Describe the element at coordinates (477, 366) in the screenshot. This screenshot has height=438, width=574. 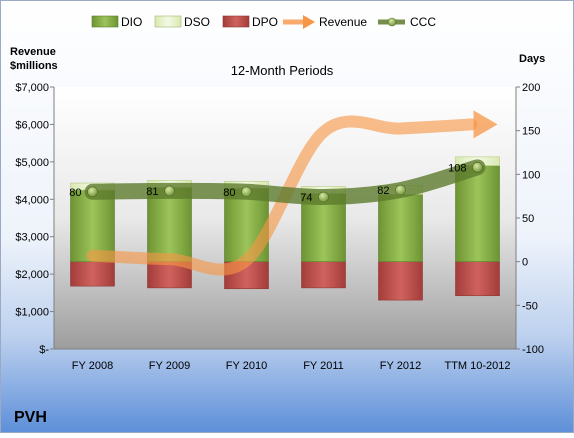
I see `category-label: TTM 10-2012` at that location.